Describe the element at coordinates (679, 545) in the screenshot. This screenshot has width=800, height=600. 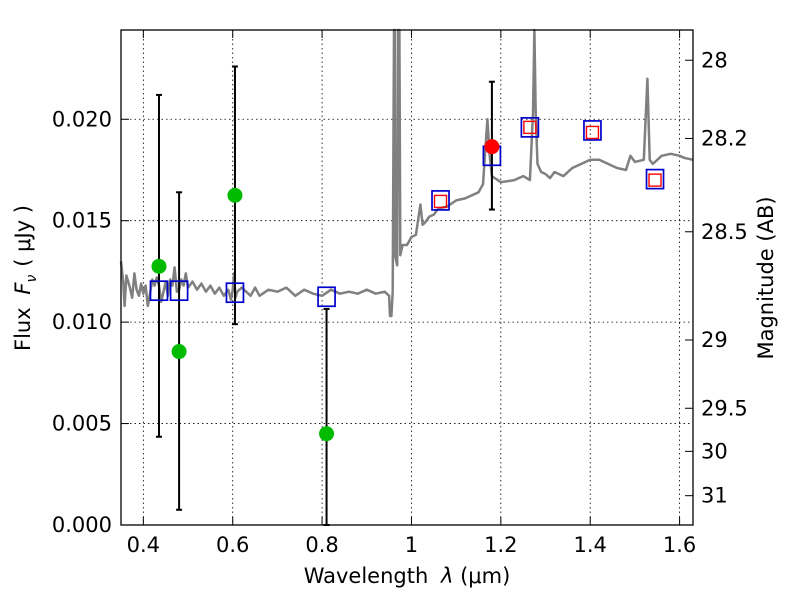
I see `x-tick-label: 1.6` at that location.